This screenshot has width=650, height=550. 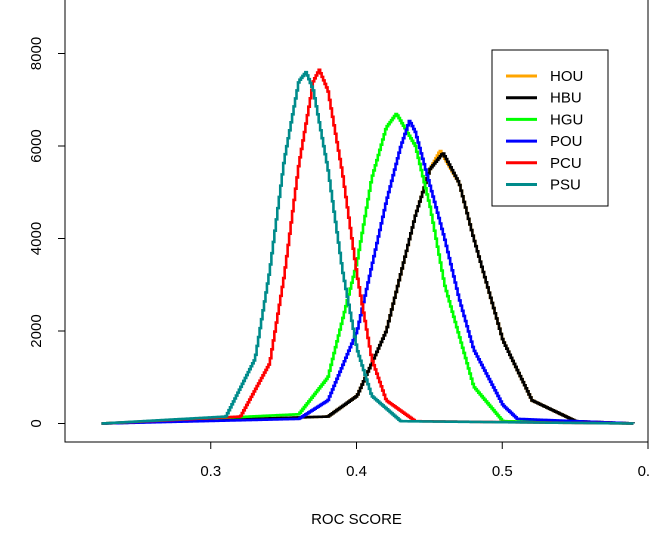 What do you see at coordinates (36, 238) in the screenshot?
I see `y-tick-label: 4000` at bounding box center [36, 238].